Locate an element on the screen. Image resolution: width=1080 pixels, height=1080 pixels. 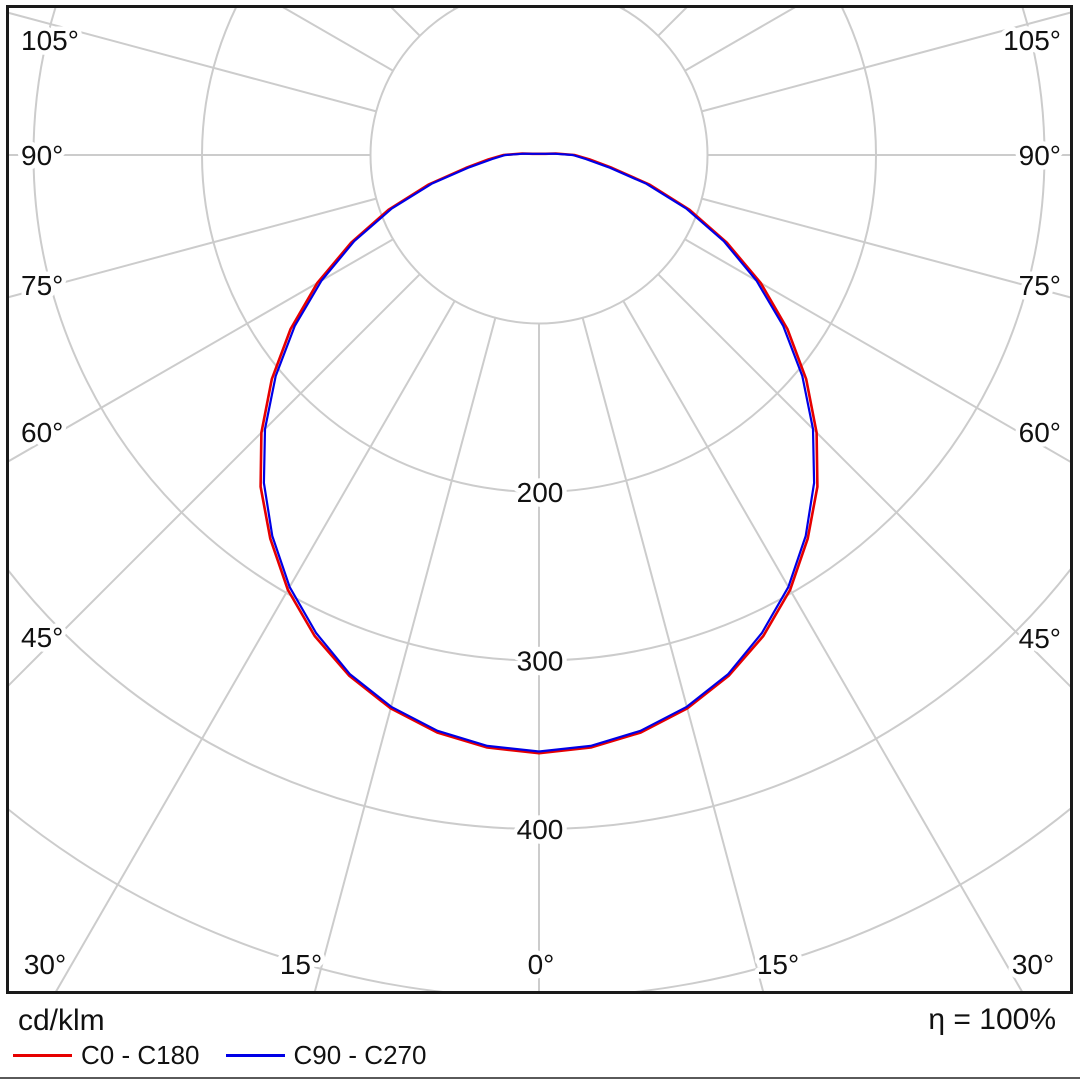
angle-label-right: 45° is located at coordinates (1040, 638).